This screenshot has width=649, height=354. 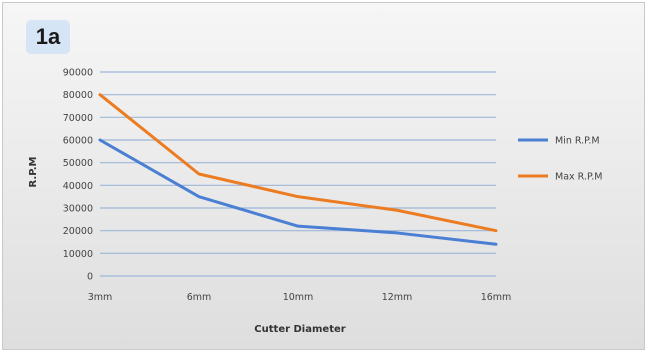 What do you see at coordinates (199, 297) in the screenshot?
I see `x-tick-label: 6mm` at bounding box center [199, 297].